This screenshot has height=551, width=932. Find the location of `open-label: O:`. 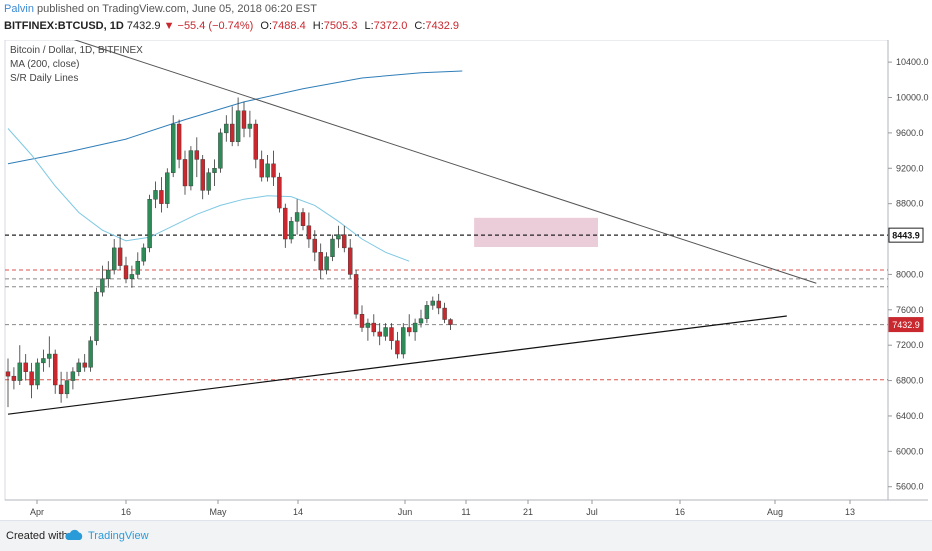

open-label: O: is located at coordinates (266, 26).